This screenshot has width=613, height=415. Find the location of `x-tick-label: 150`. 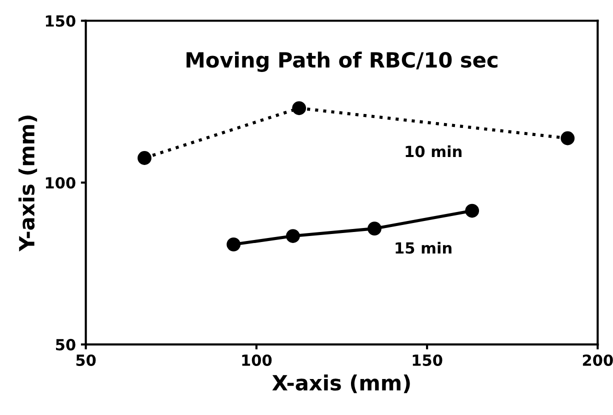

x-tick-label: 150 is located at coordinates (427, 360).